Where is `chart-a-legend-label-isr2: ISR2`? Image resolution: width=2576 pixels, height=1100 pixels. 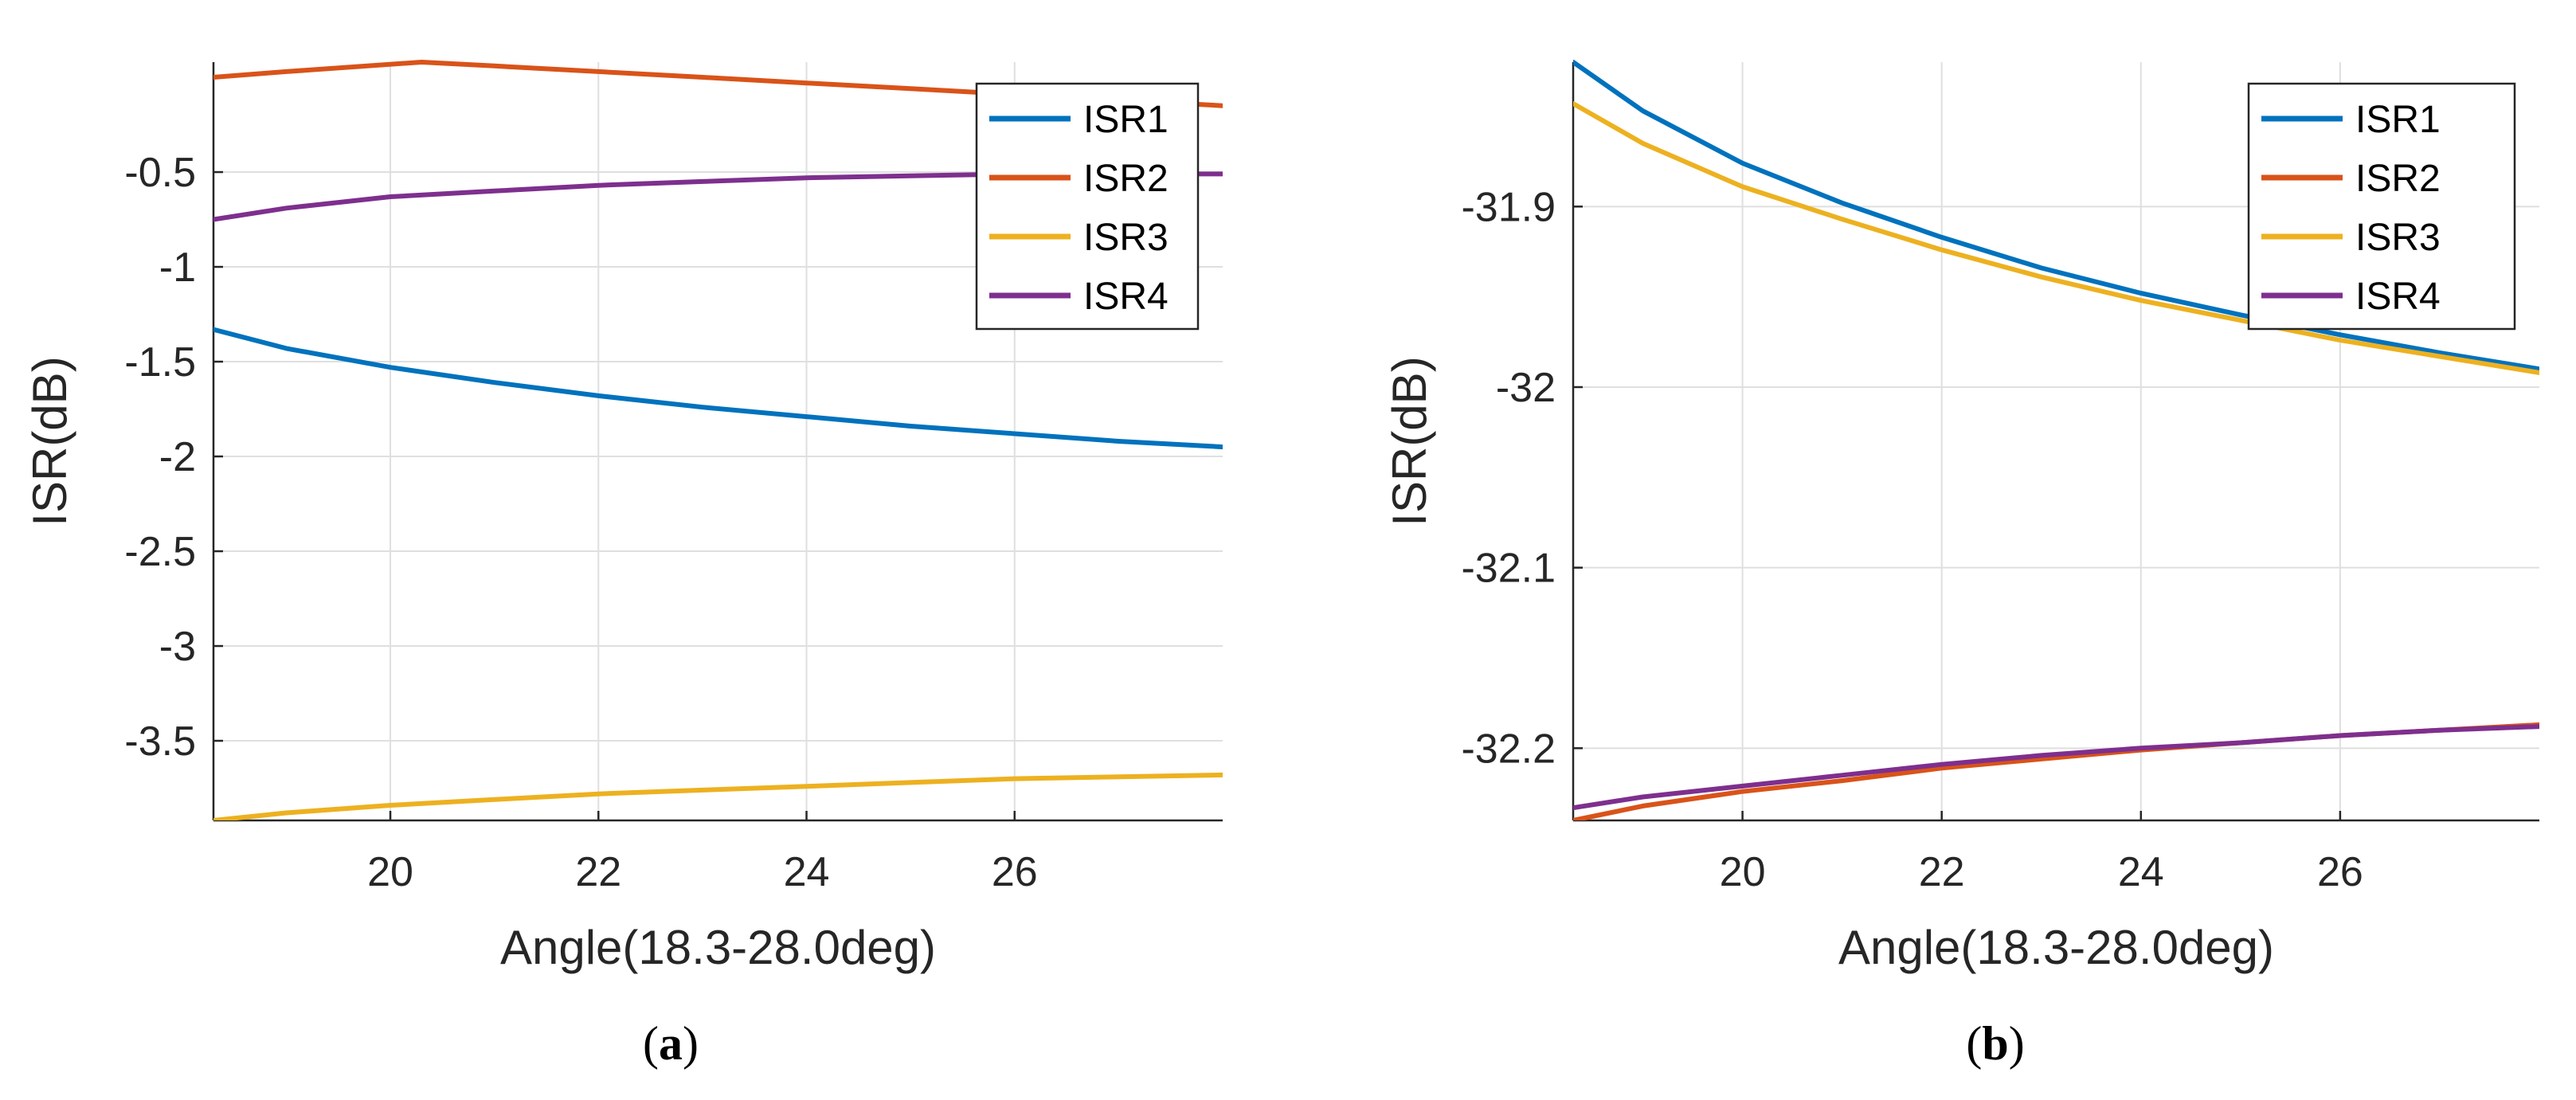 chart-a-legend-label-isr2: ISR2 is located at coordinates (1126, 179).